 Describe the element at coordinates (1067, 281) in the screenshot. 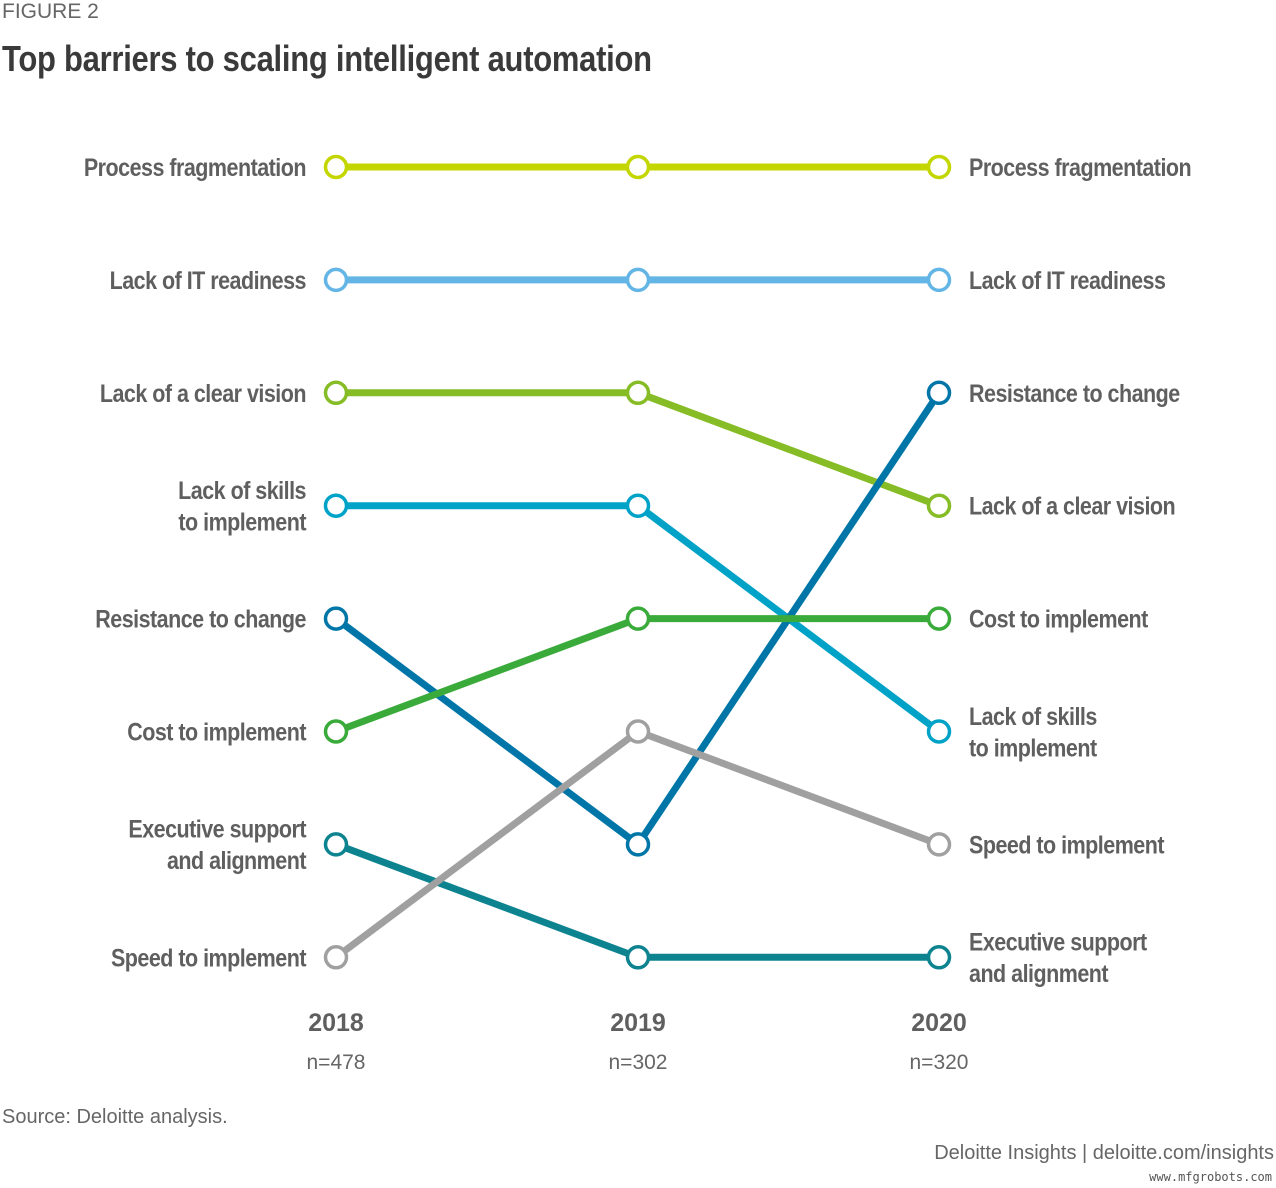

I see `right-series-label: Lack of IT readiness` at that location.